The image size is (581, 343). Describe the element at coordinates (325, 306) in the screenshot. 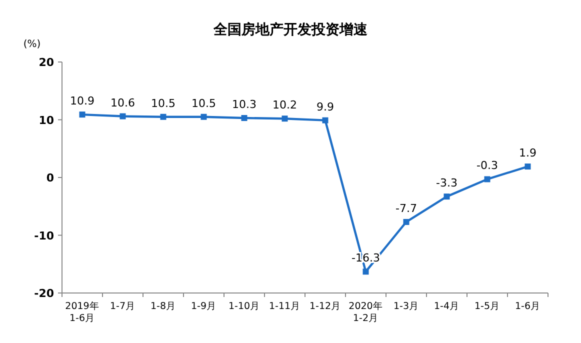

I see `x-tick-label: 1-12月` at that location.